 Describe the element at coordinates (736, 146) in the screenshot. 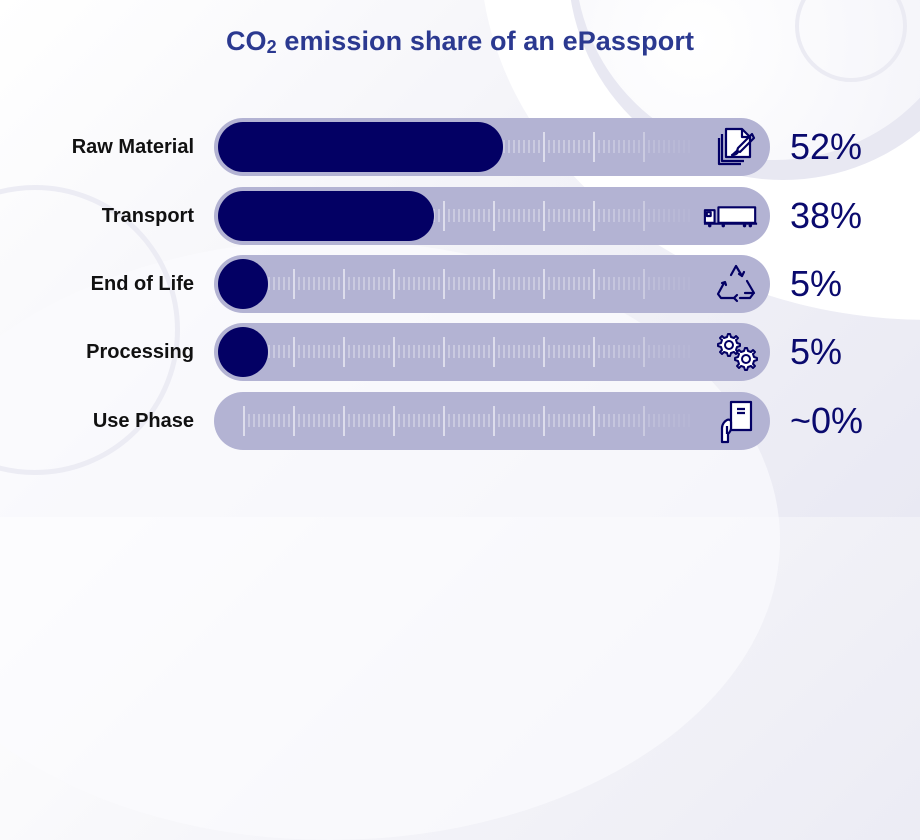

I see `document-brush-icon` at that location.